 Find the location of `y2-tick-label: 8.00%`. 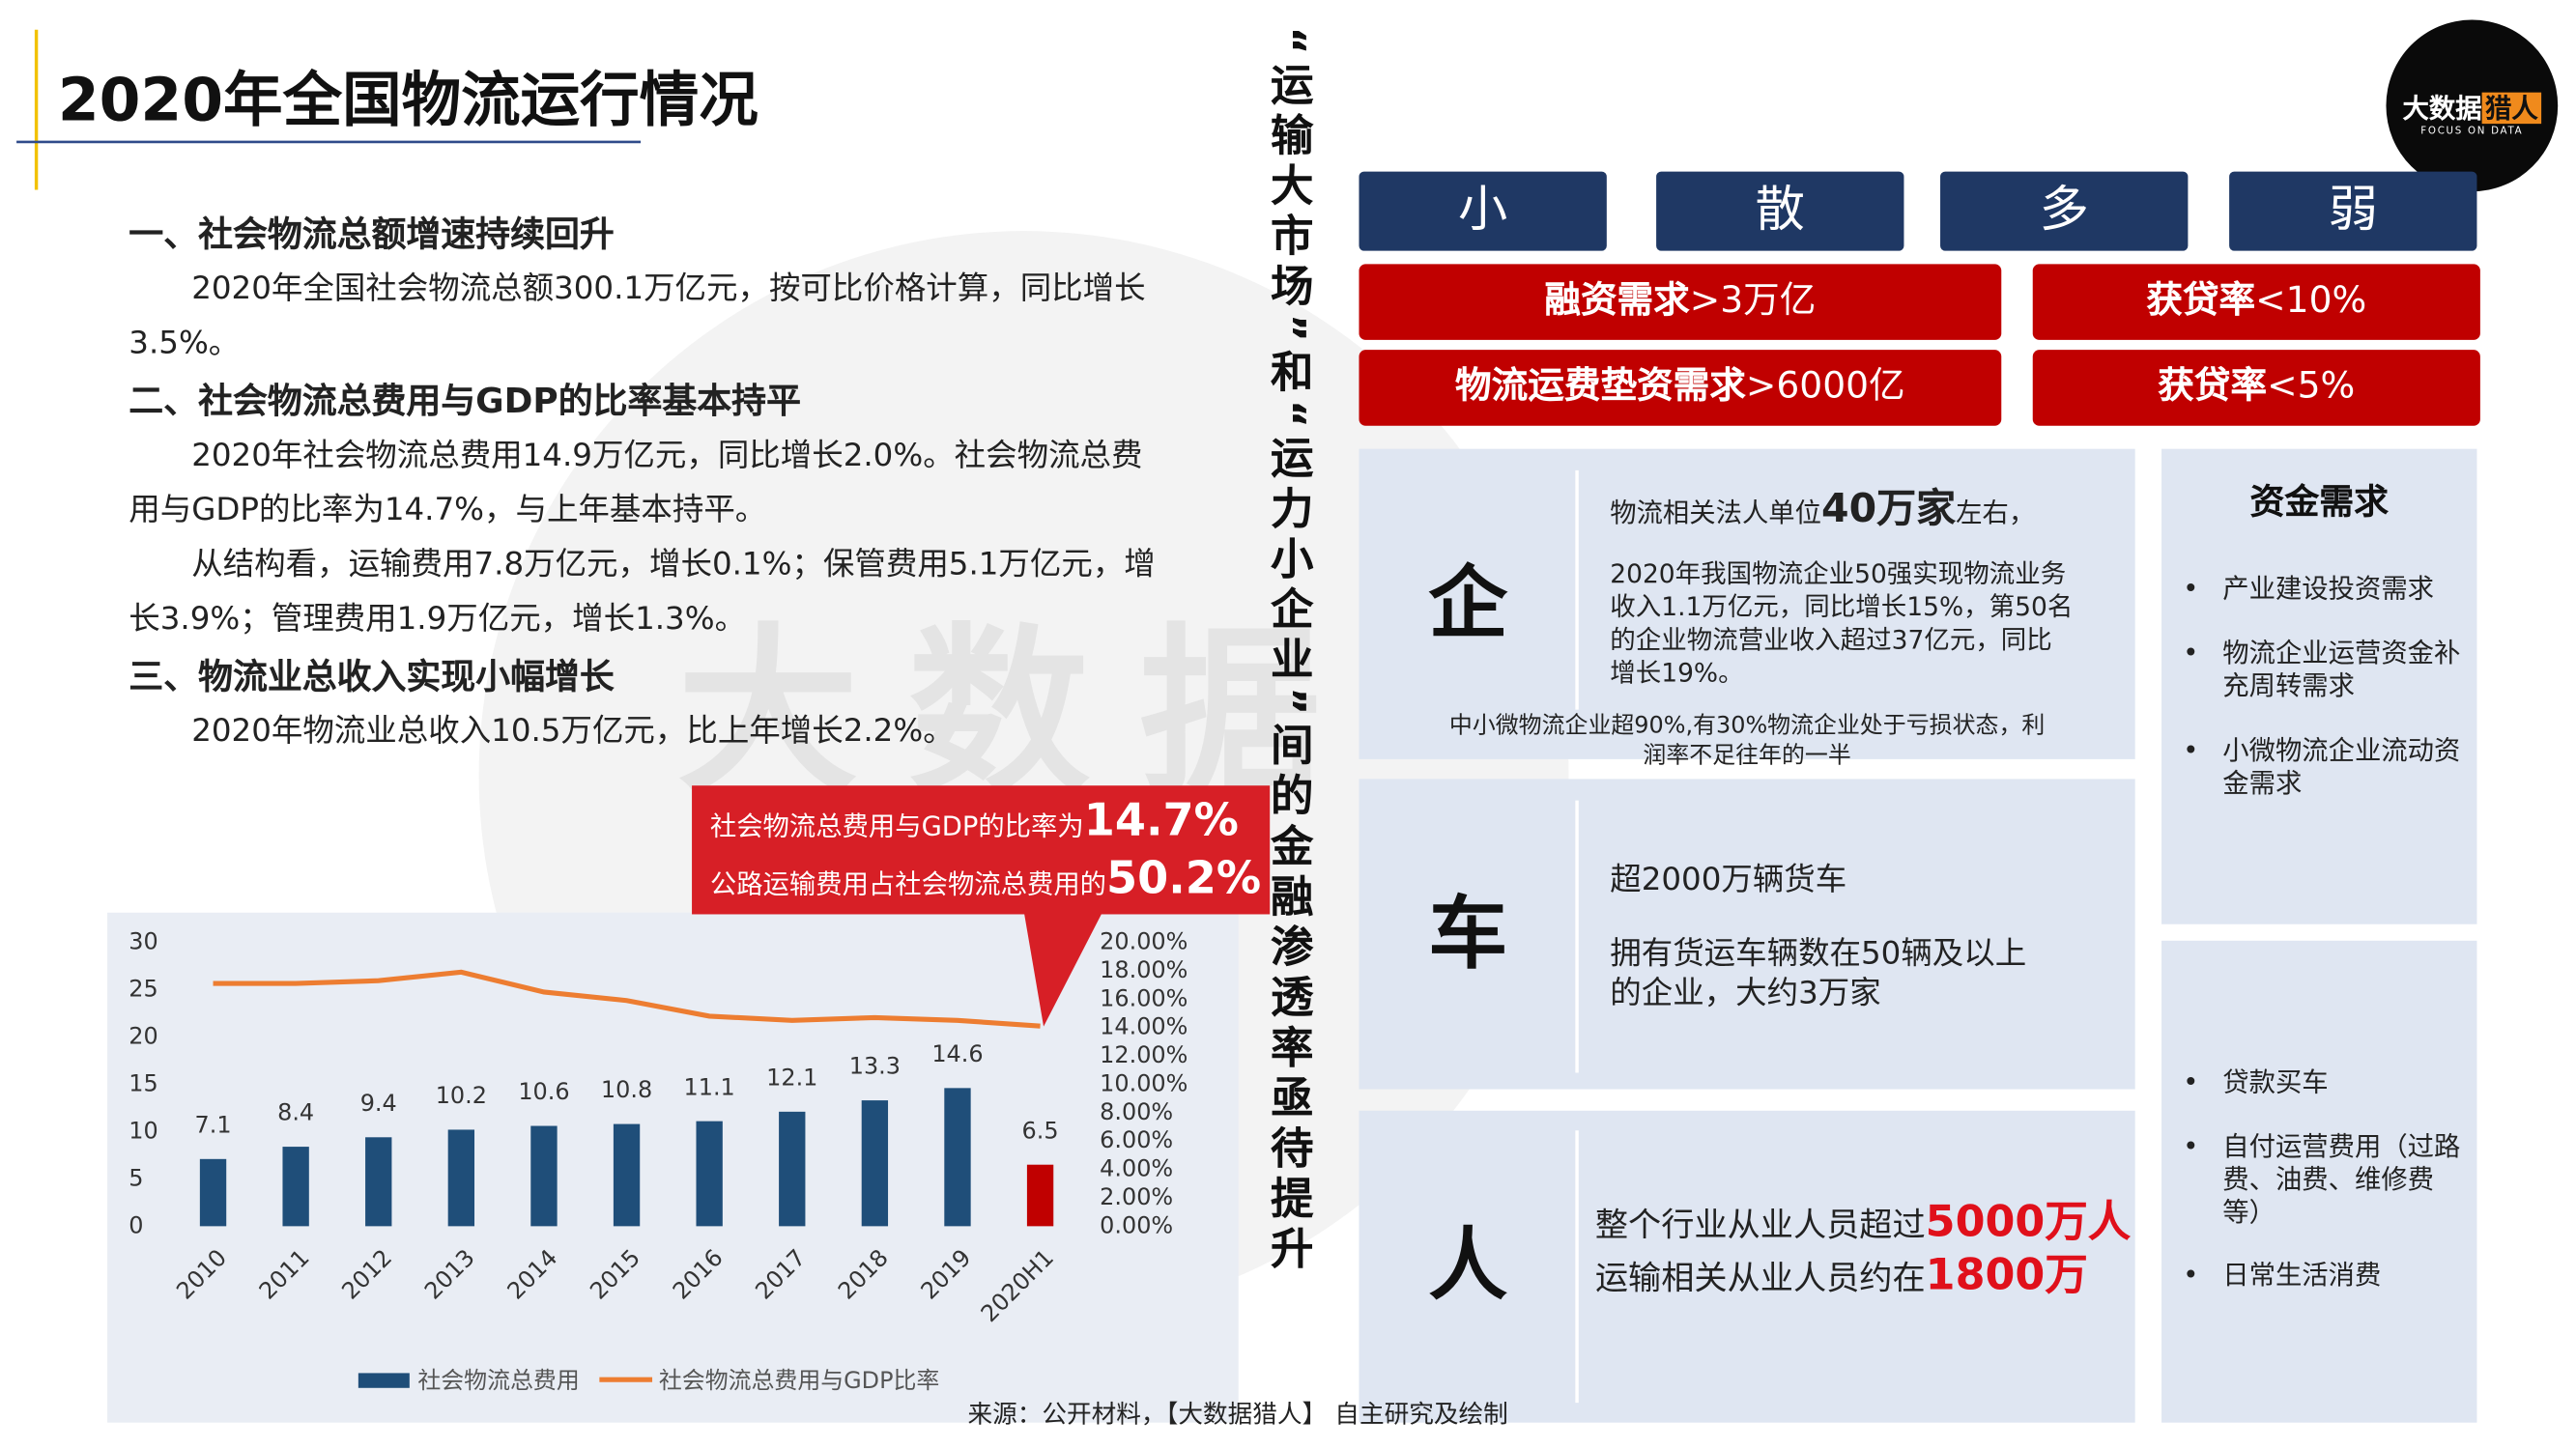

y2-tick-label: 8.00% is located at coordinates (1136, 1111).